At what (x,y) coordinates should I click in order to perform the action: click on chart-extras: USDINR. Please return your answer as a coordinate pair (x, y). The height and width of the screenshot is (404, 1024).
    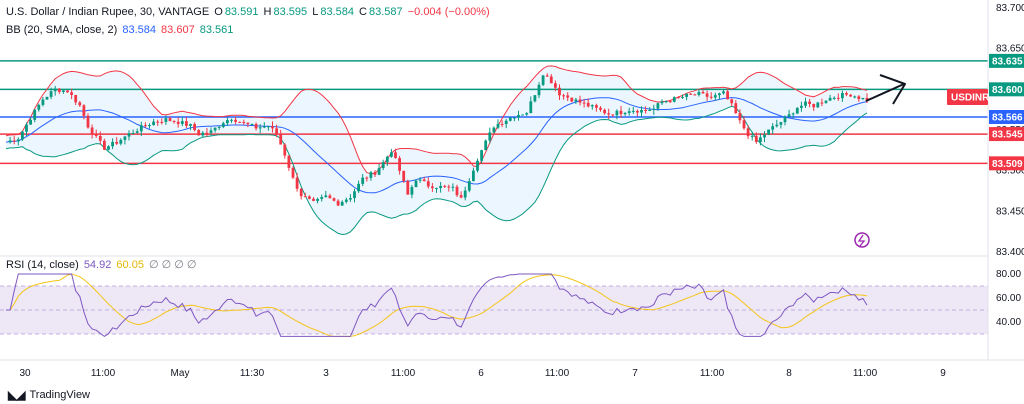
    Looking at the image, I should click on (922, 161).